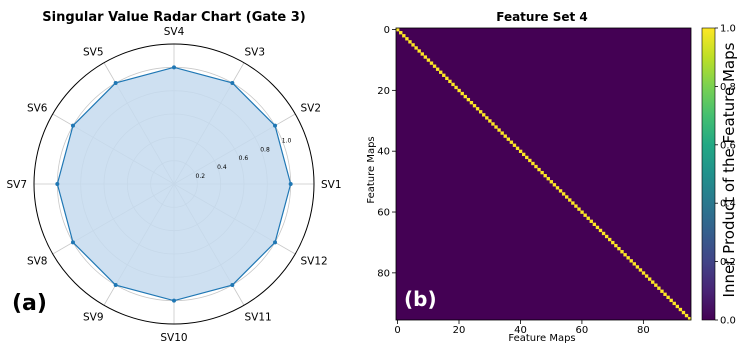 This screenshot has width=752, height=343. What do you see at coordinates (232, 82) in the screenshot?
I see `radar-point-sv3` at bounding box center [232, 82].